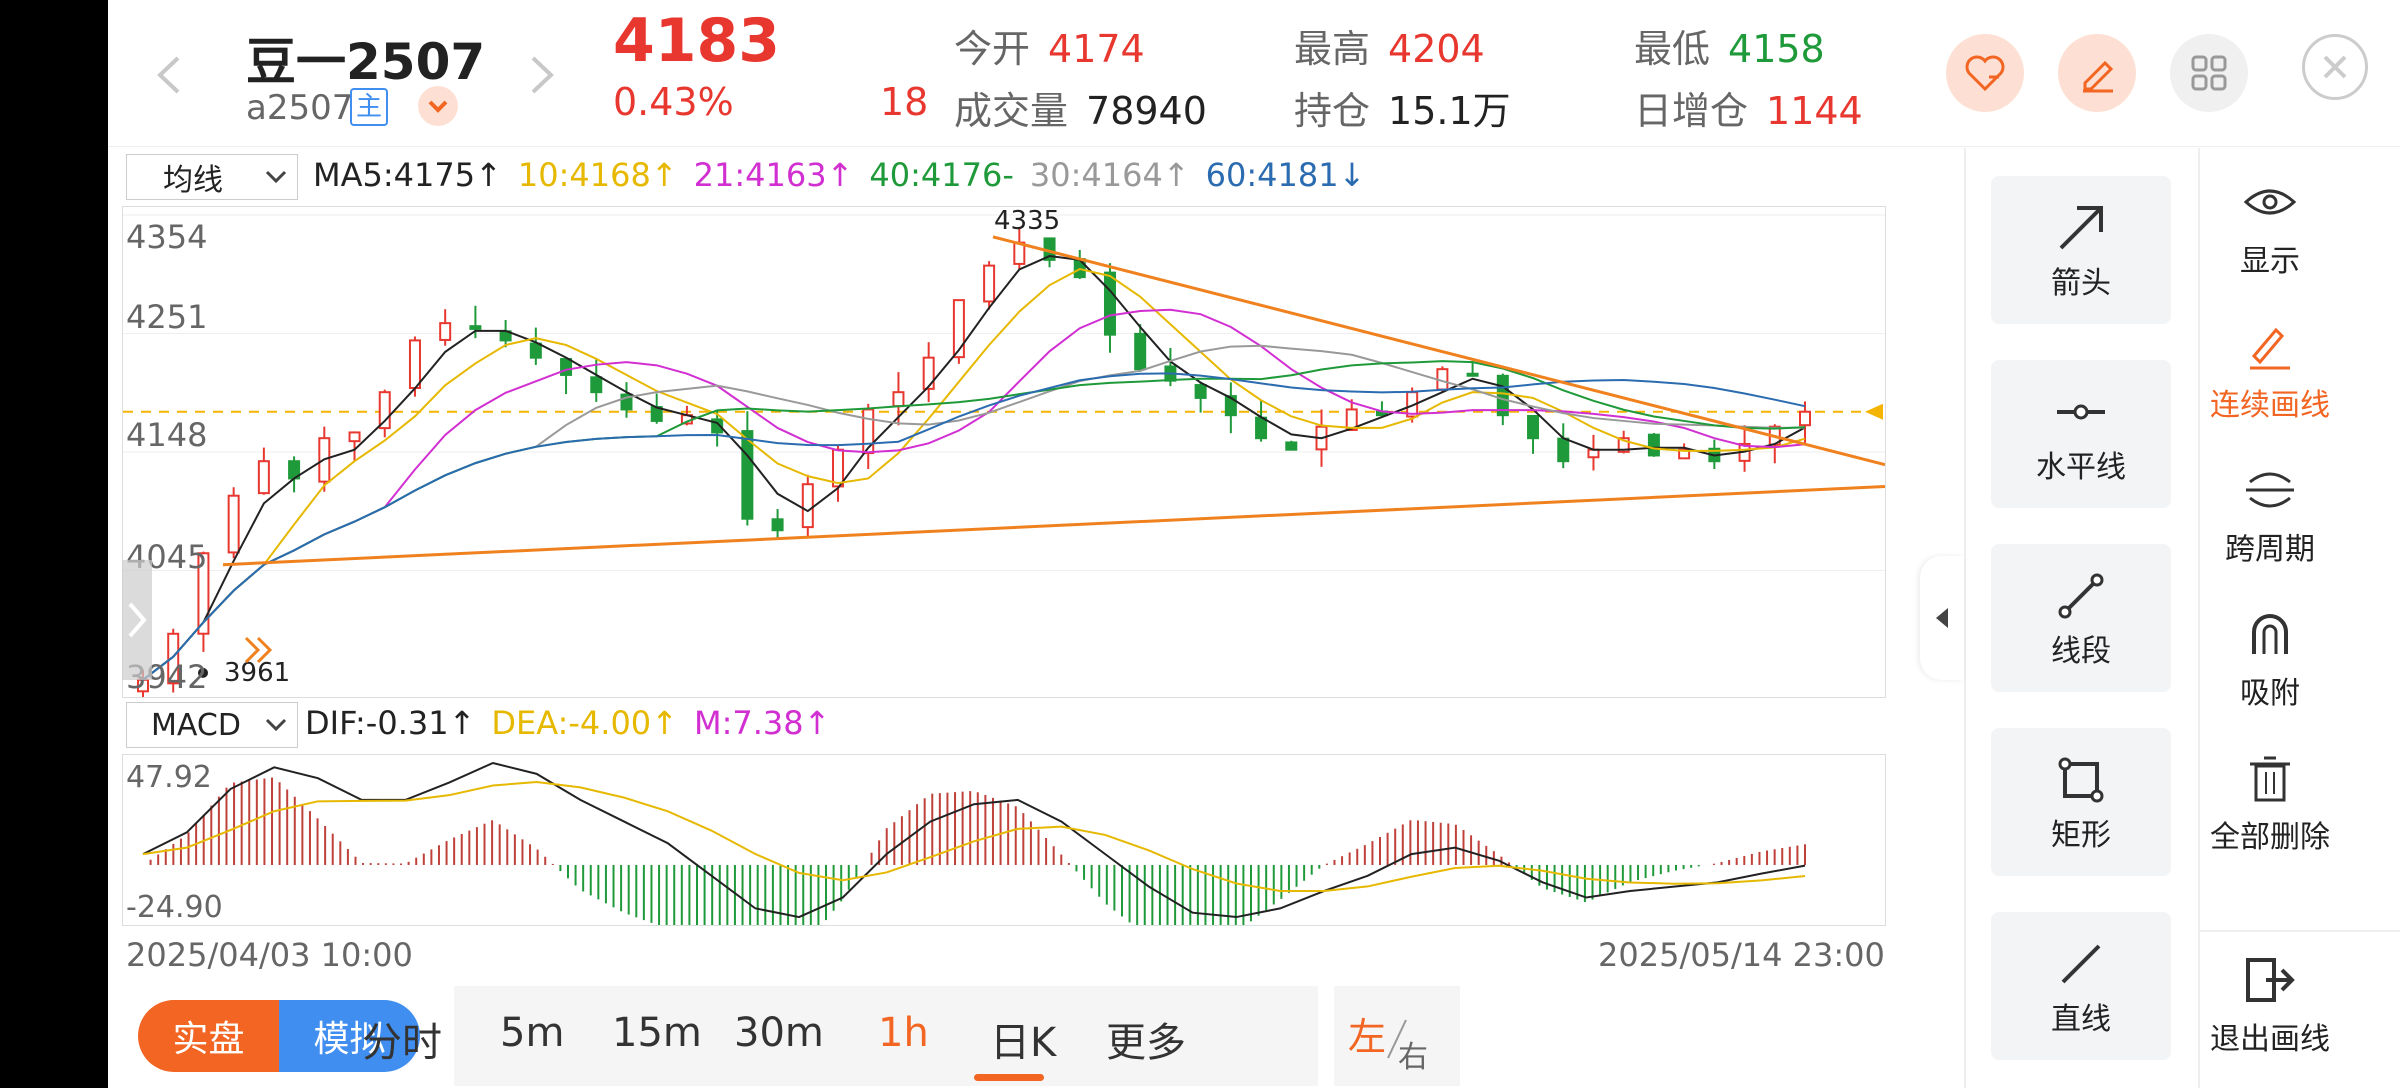 The height and width of the screenshot is (1088, 2400). Describe the element at coordinates (2081, 467) in the screenshot. I see `tool-label: 水平线` at that location.